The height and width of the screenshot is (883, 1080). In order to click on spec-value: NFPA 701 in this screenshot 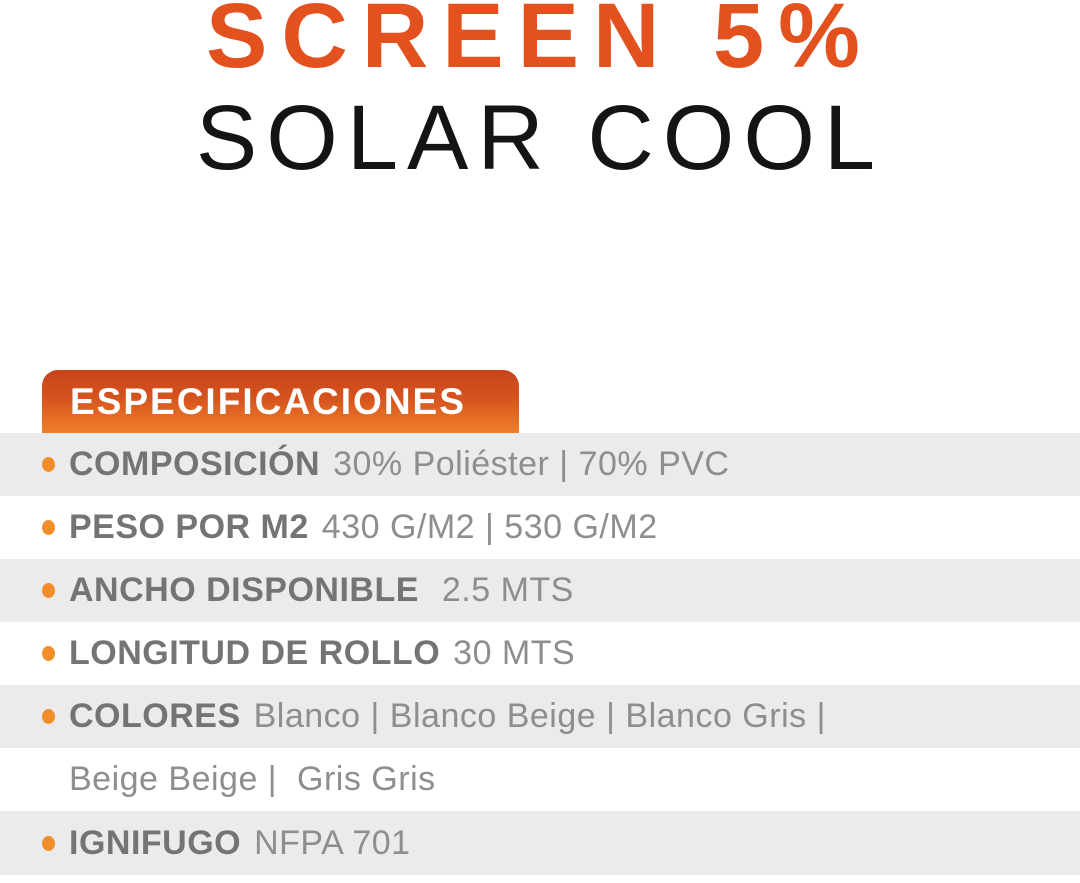, I will do `click(332, 842)`.